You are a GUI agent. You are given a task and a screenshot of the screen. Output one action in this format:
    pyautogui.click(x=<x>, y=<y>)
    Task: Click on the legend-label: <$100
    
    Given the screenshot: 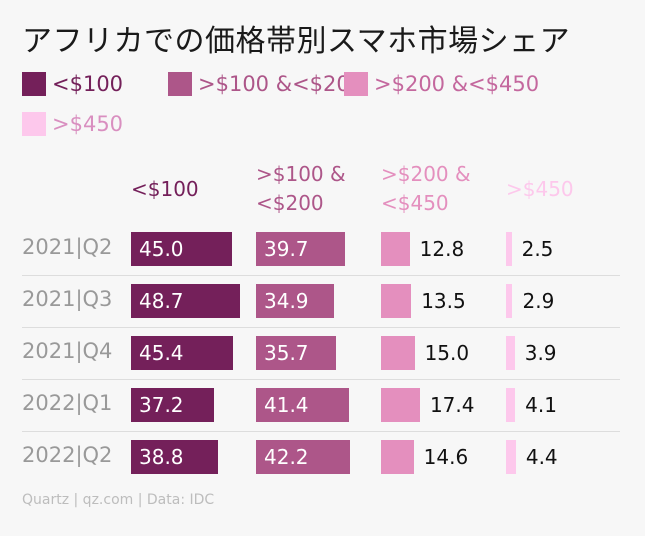 What is the action you would take?
    pyautogui.click(x=88, y=84)
    